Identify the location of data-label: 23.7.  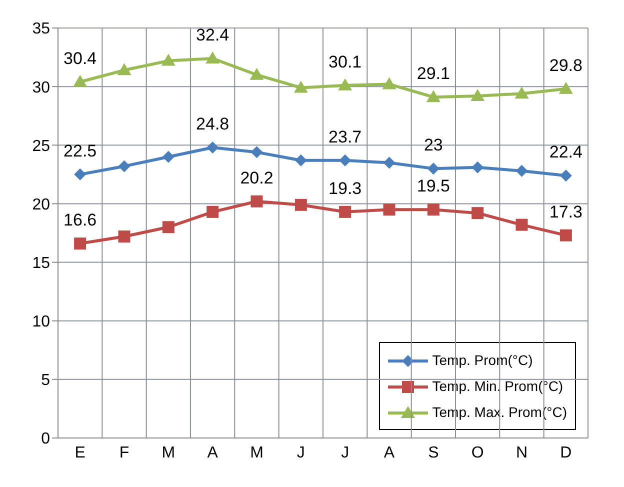
(345, 136).